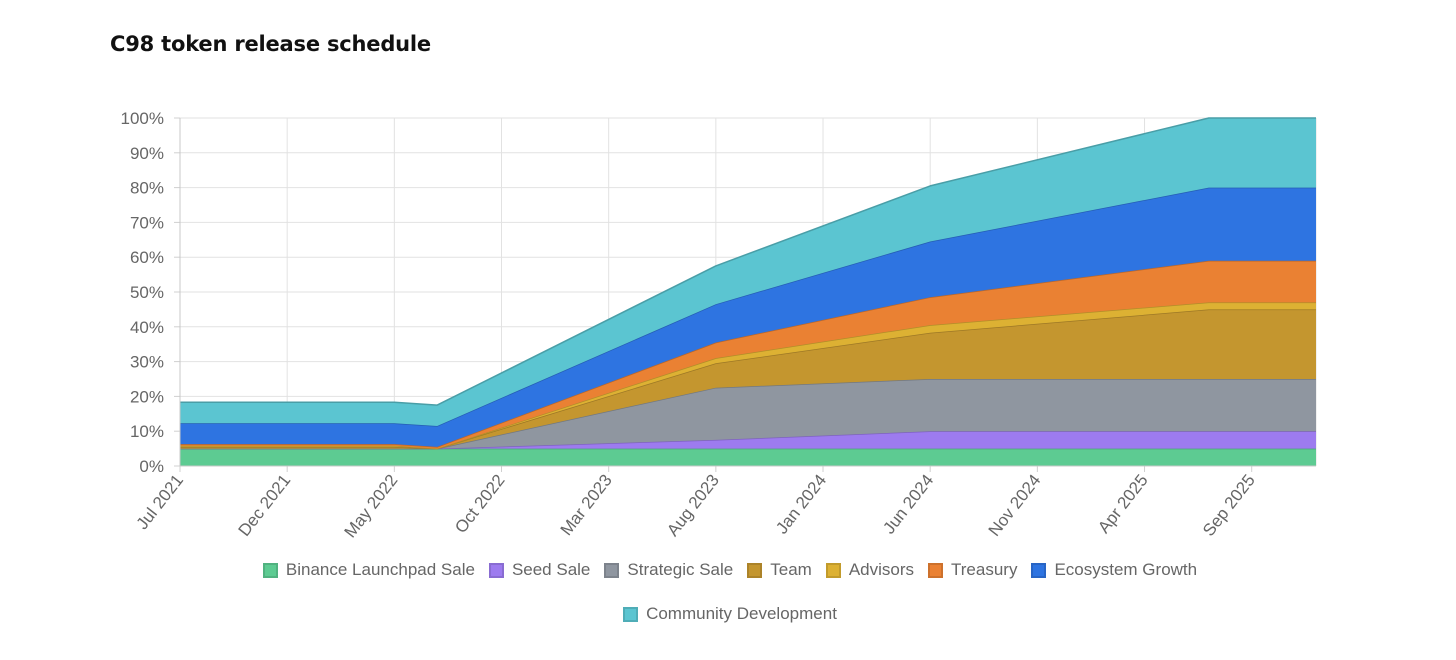 The width and height of the screenshot is (1456, 660). Describe the element at coordinates (1229, 505) in the screenshot. I see `x-tick-label: Sep 2025` at that location.